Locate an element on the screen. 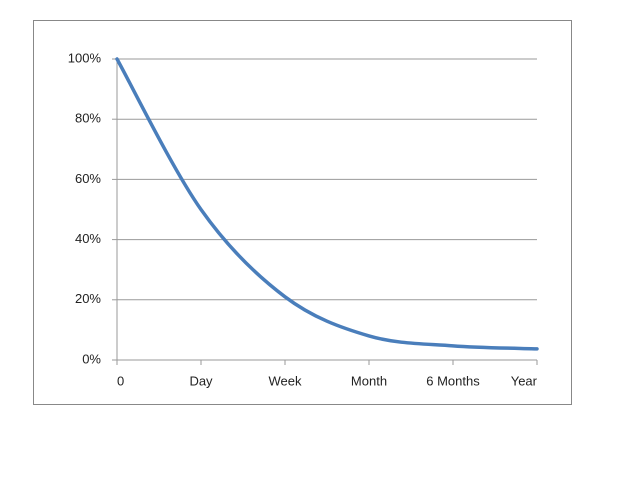 The height and width of the screenshot is (483, 638). y-tick-label: 80% is located at coordinates (88, 118).